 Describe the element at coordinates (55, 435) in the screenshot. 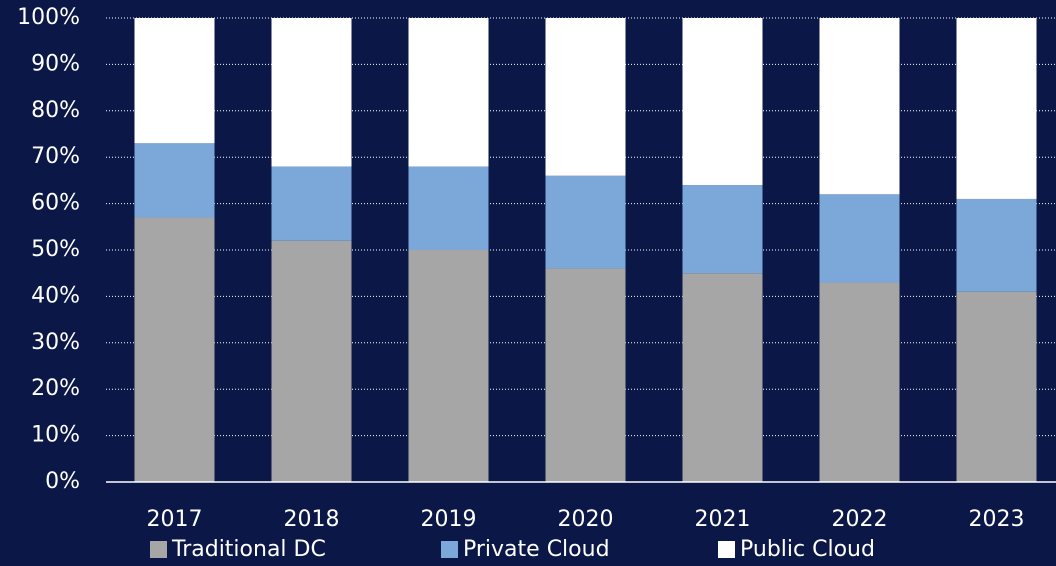

I see `y-tick-label: 10%` at that location.